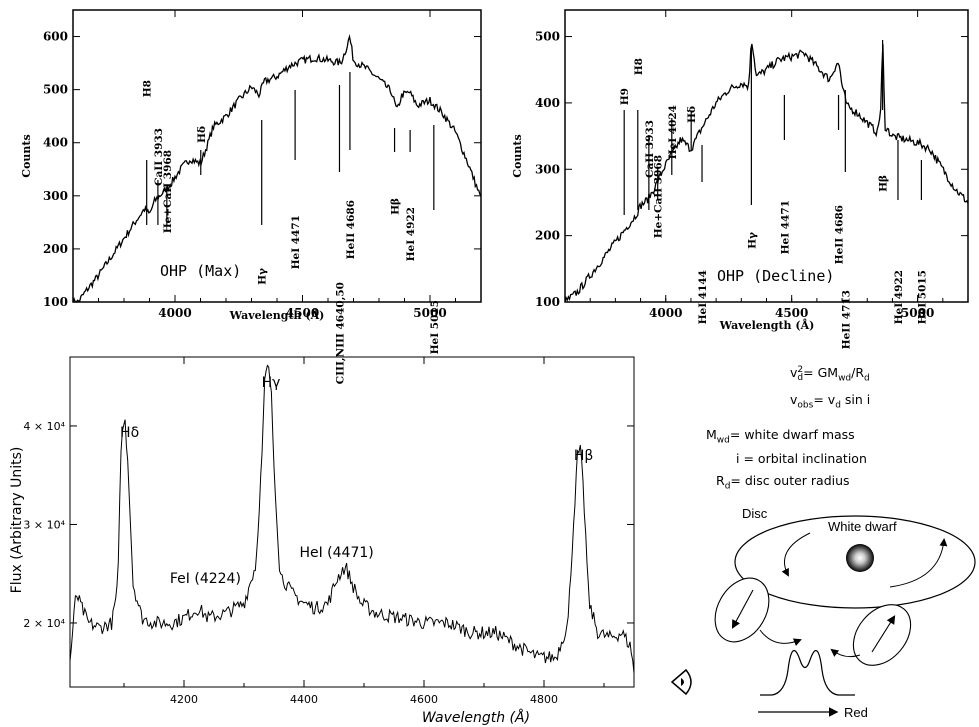 This screenshot has width=979, height=727. I want to click on definition-mwd: Mwd= white dwarf mass, so click(780, 436).